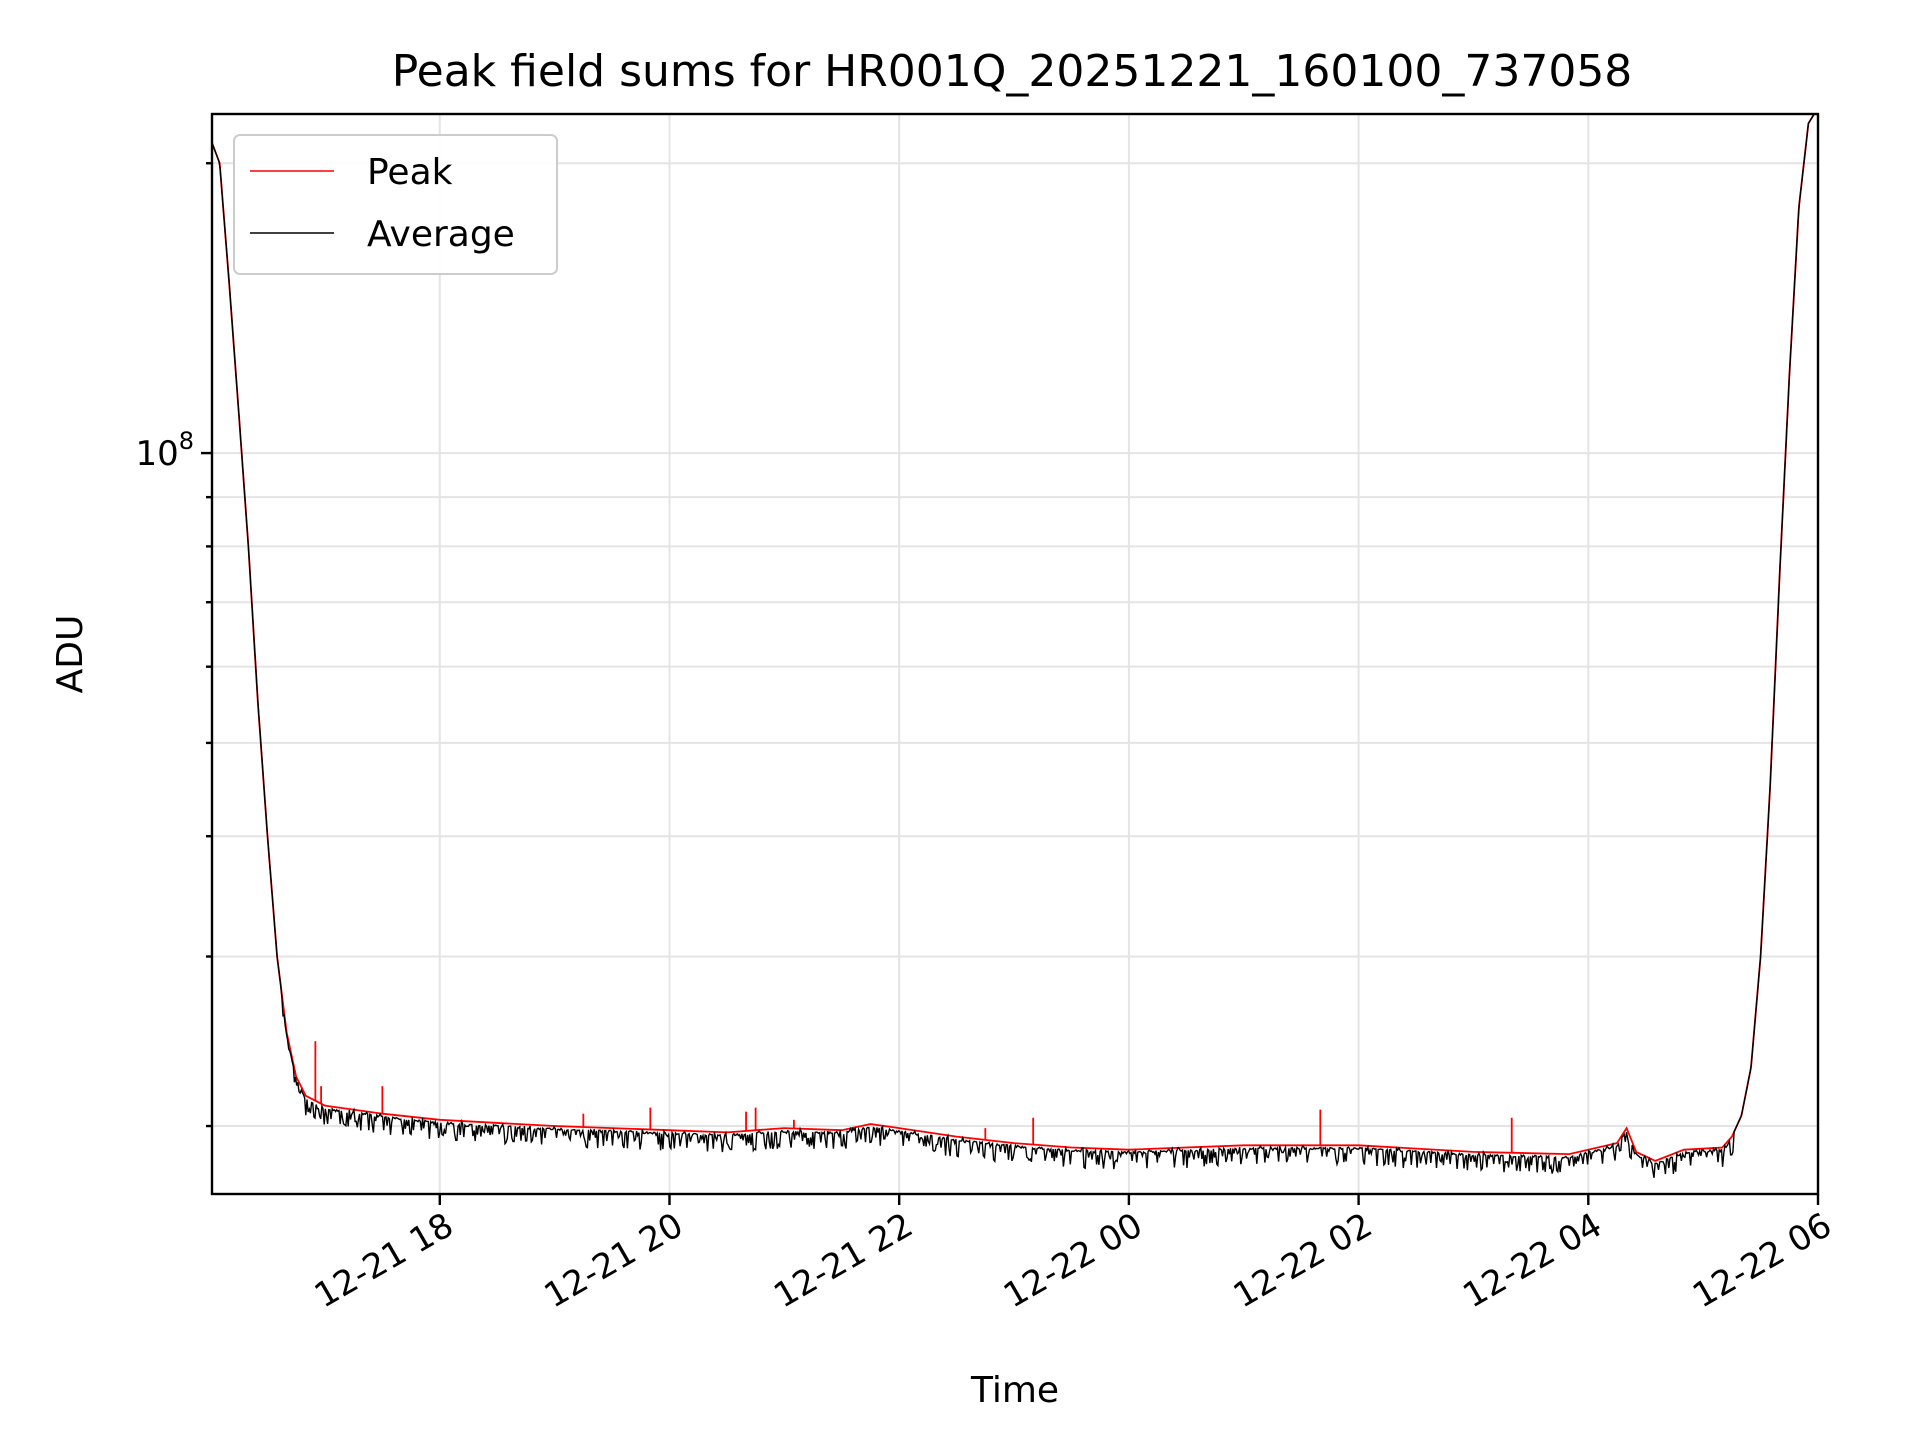  I want to click on y-tick-label: 108, so click(164, 450).